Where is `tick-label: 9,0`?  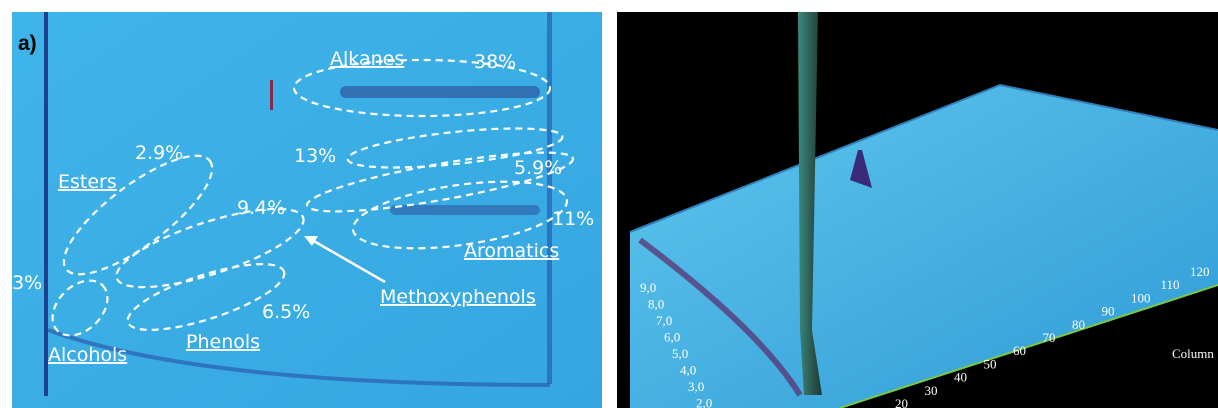
tick-label: 9,0 is located at coordinates (648, 287).